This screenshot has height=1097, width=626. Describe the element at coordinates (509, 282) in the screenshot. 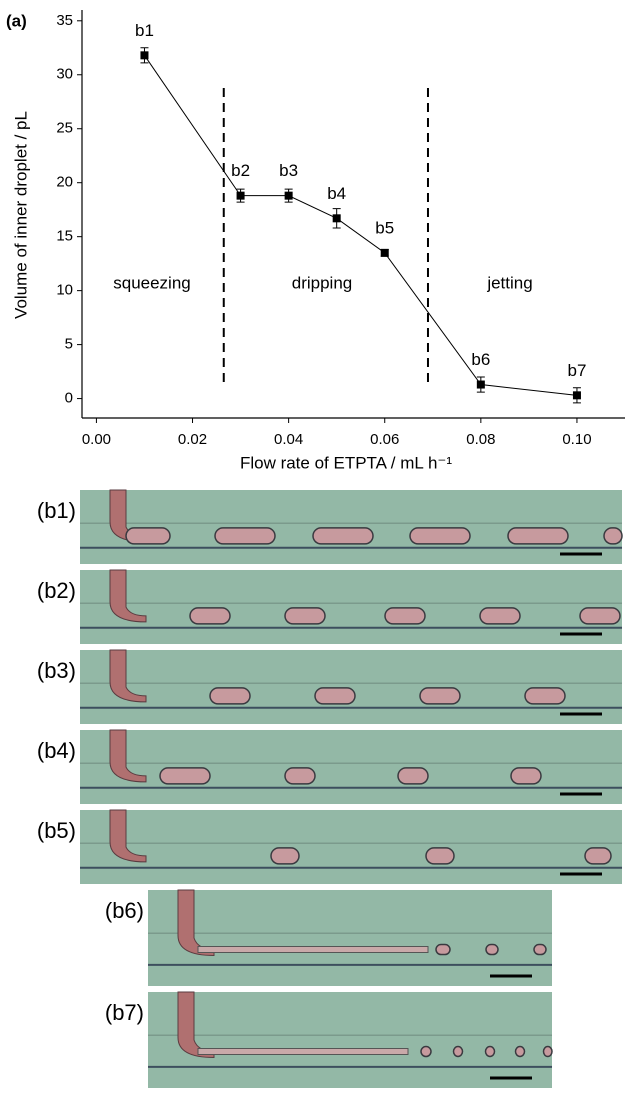

I see `region-label: jetting` at that location.